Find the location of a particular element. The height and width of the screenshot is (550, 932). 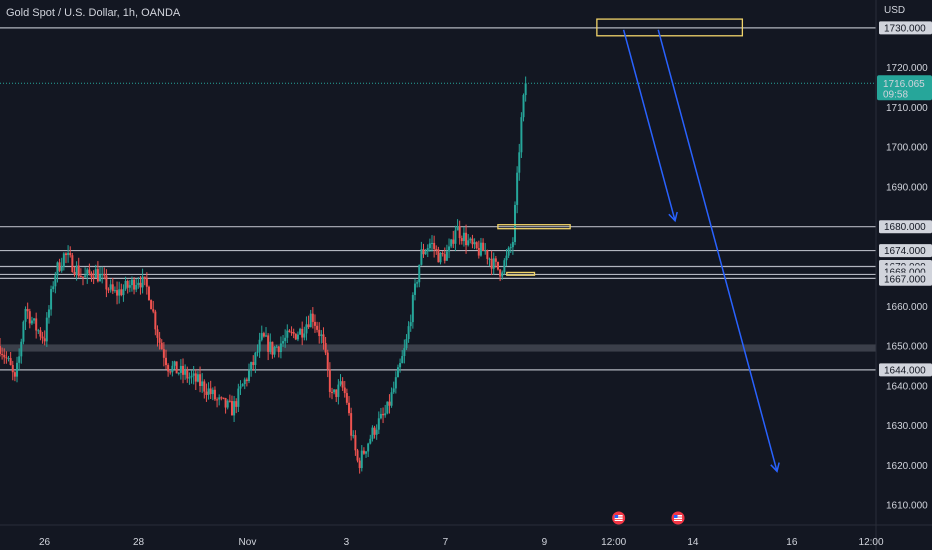

level-label: 1730.000 is located at coordinates (905, 28).